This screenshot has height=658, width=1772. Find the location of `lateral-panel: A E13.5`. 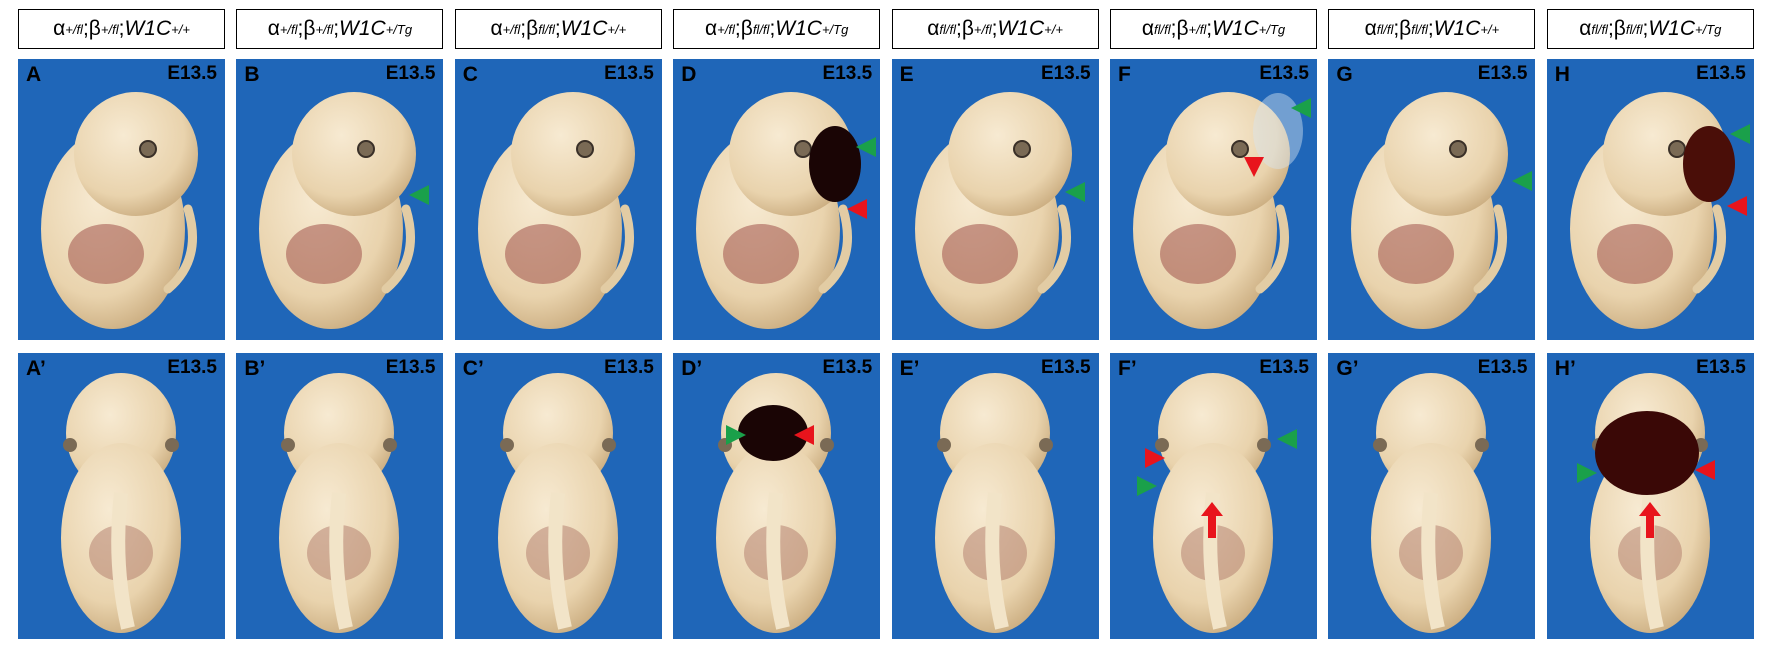

lateral-panel: A E13.5 is located at coordinates (121, 199).